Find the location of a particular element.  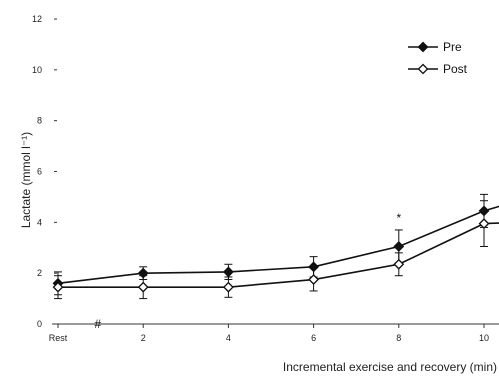

legend-label: Post is located at coordinates (455, 69).